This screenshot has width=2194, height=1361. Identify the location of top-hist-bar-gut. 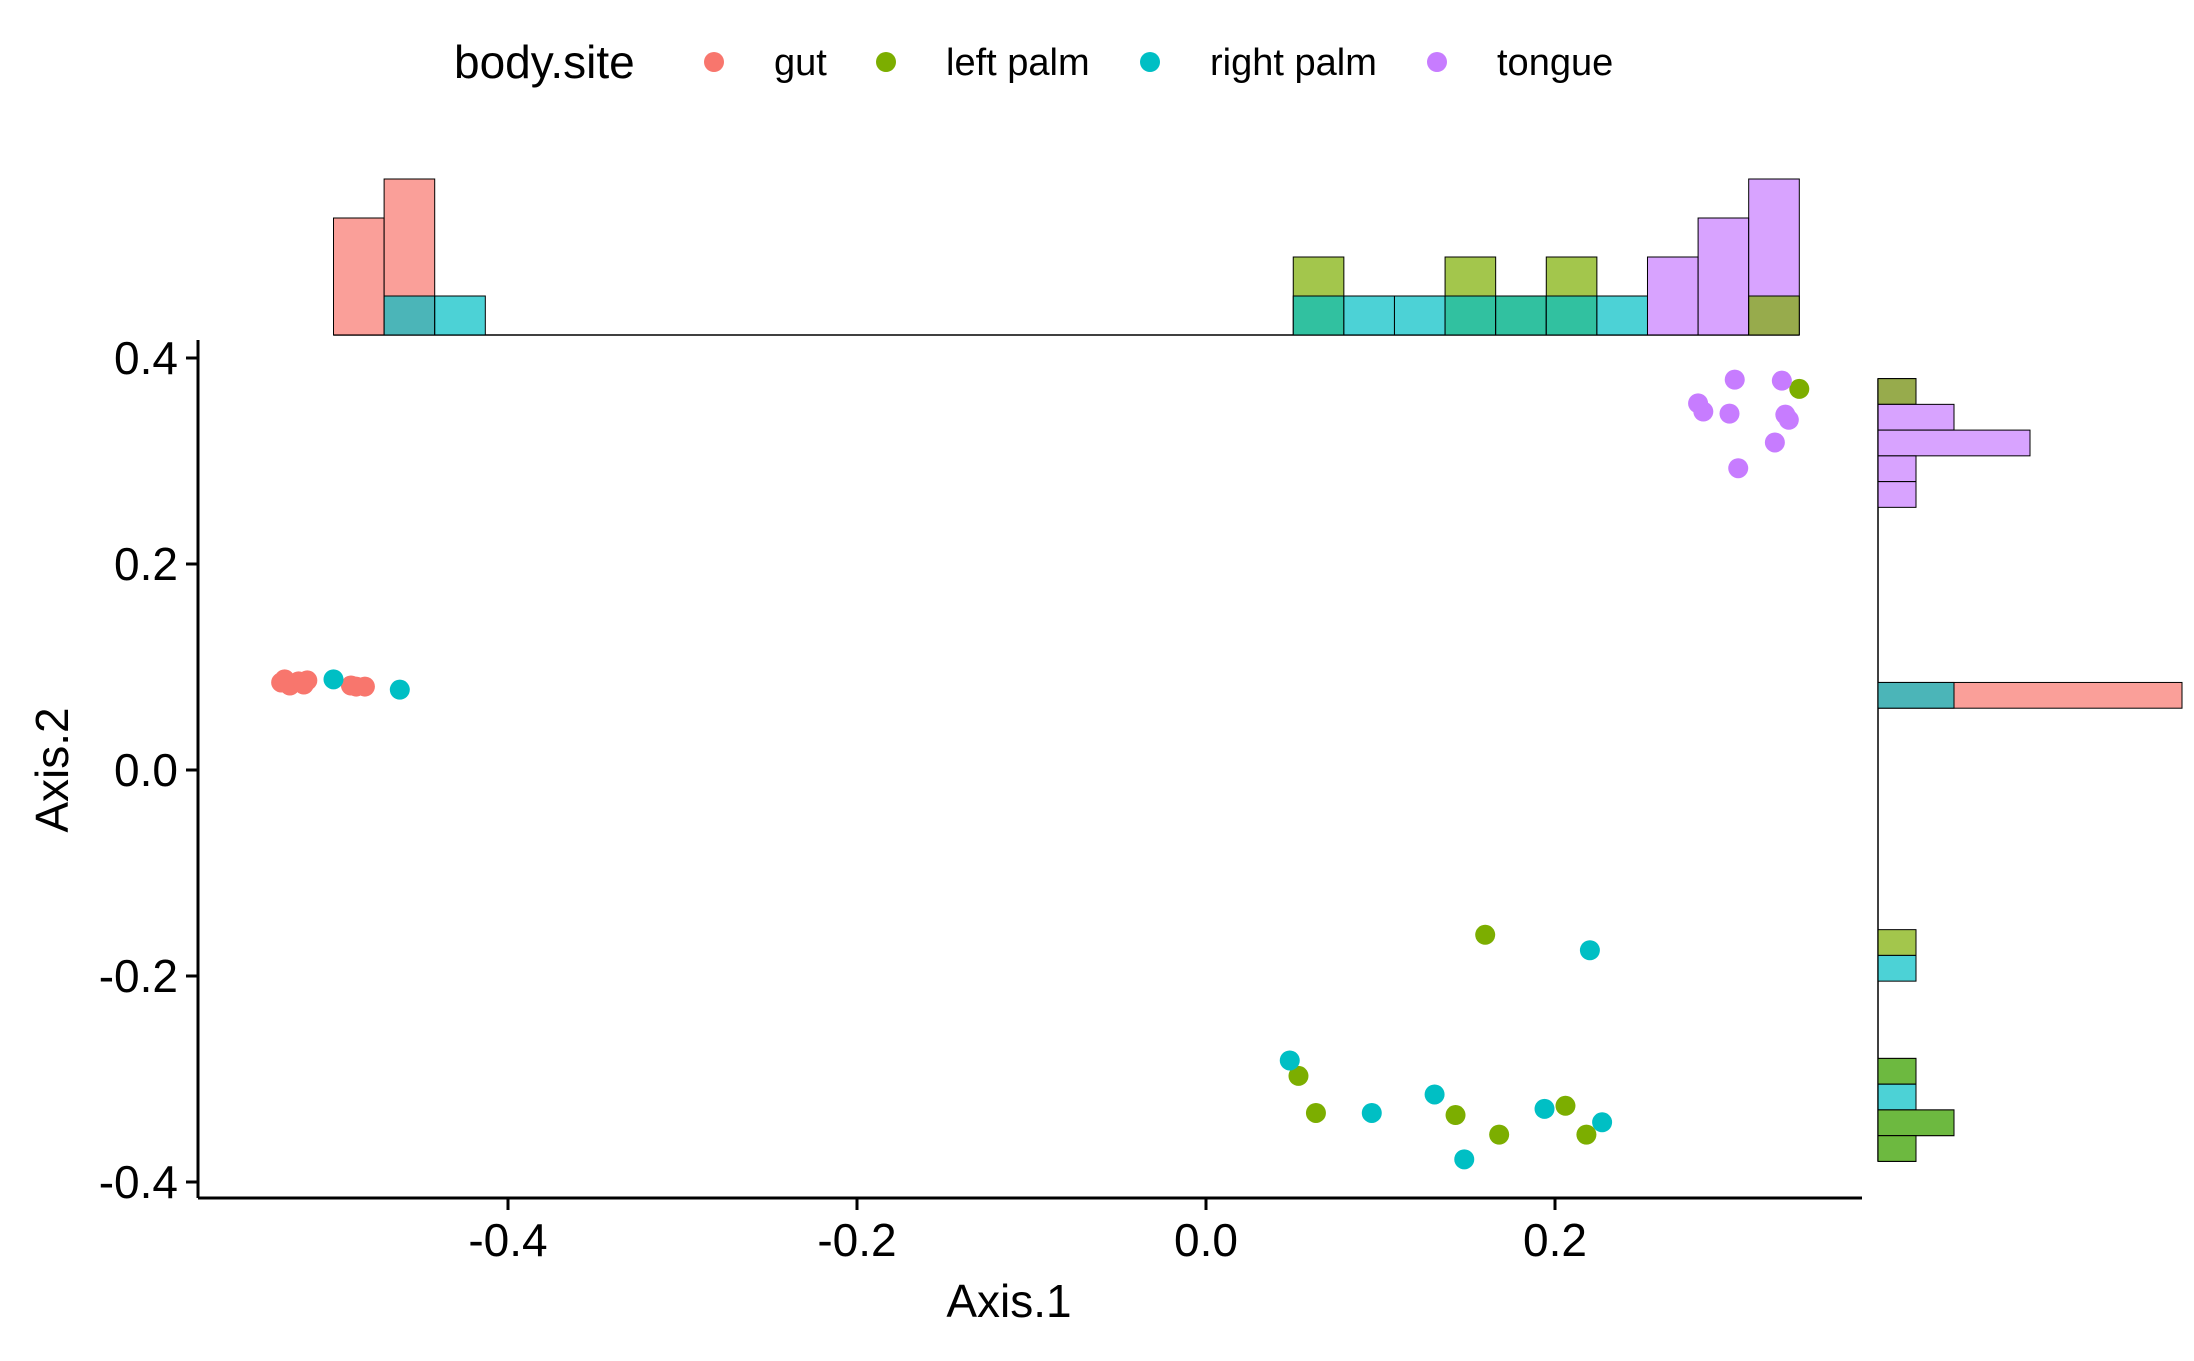
(359, 276).